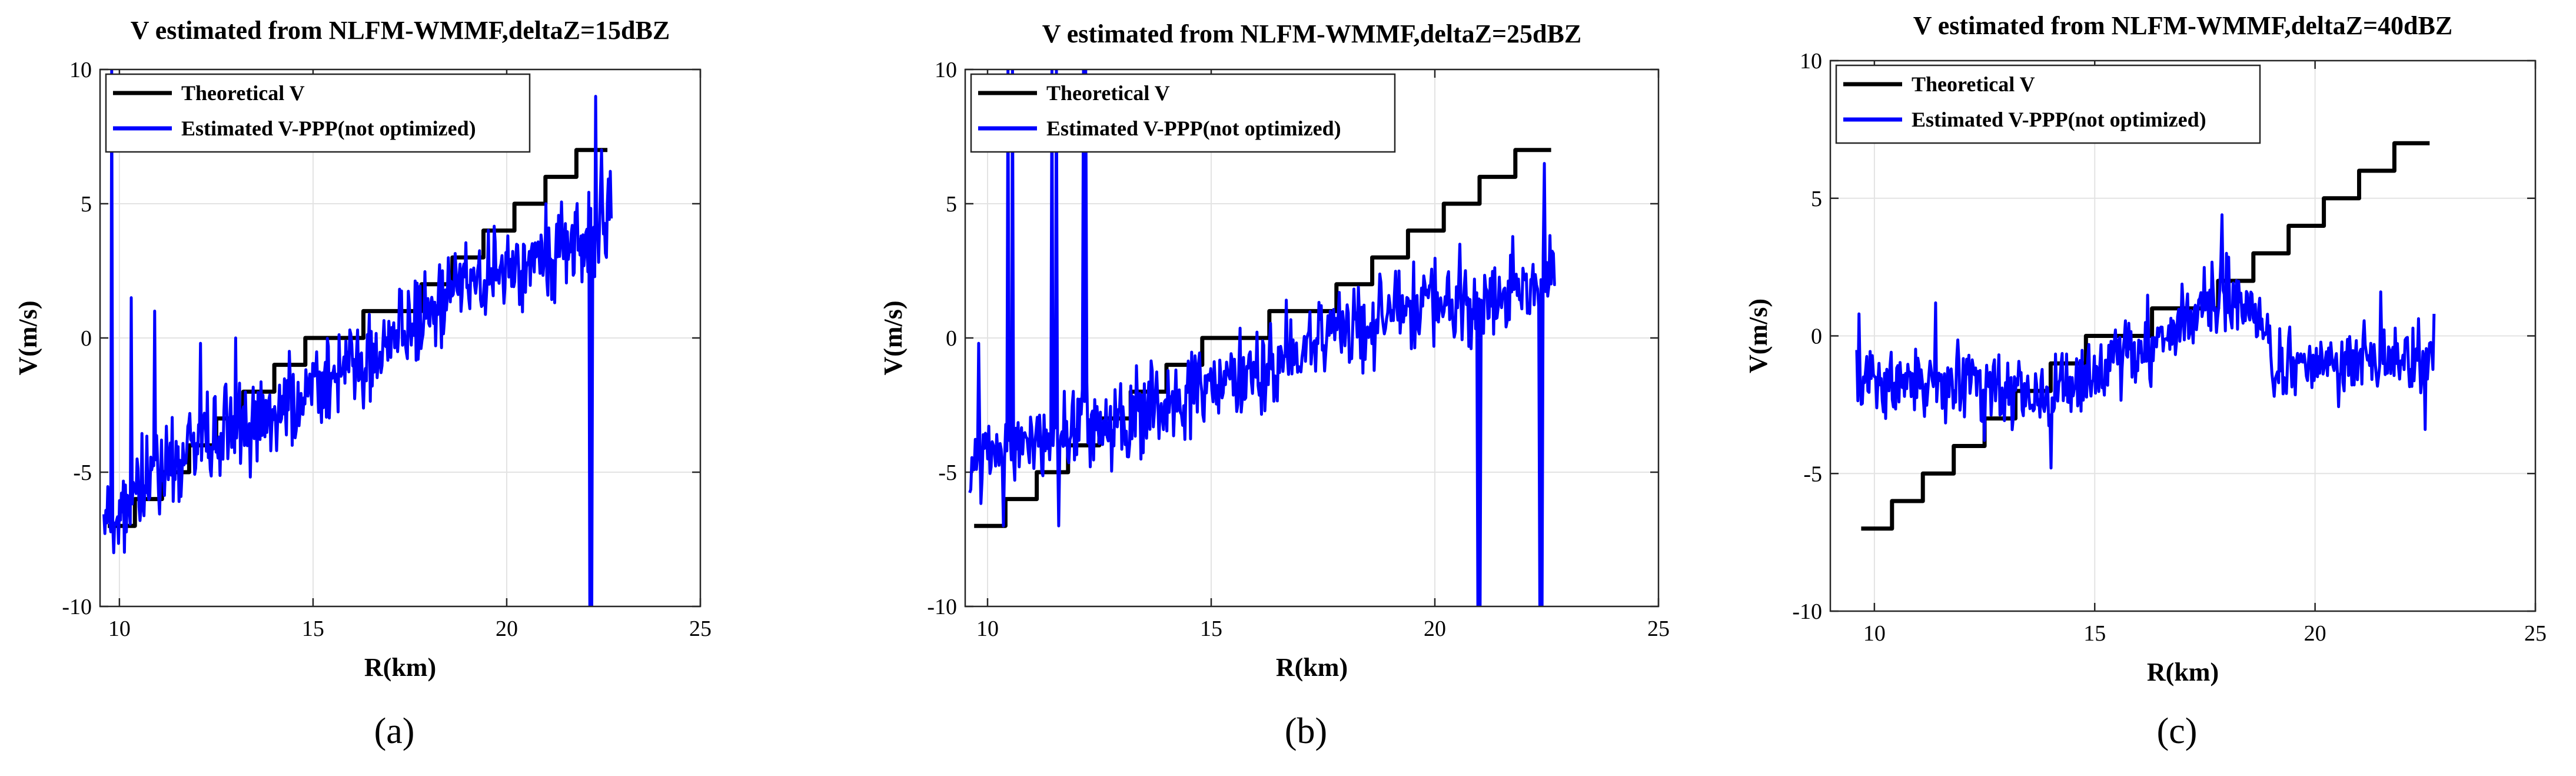 This screenshot has width=2576, height=776. Describe the element at coordinates (2182, 25) in the screenshot. I see `chart-title: V estimated from NLFM-WMMF,deltaZ=40dBZ` at that location.